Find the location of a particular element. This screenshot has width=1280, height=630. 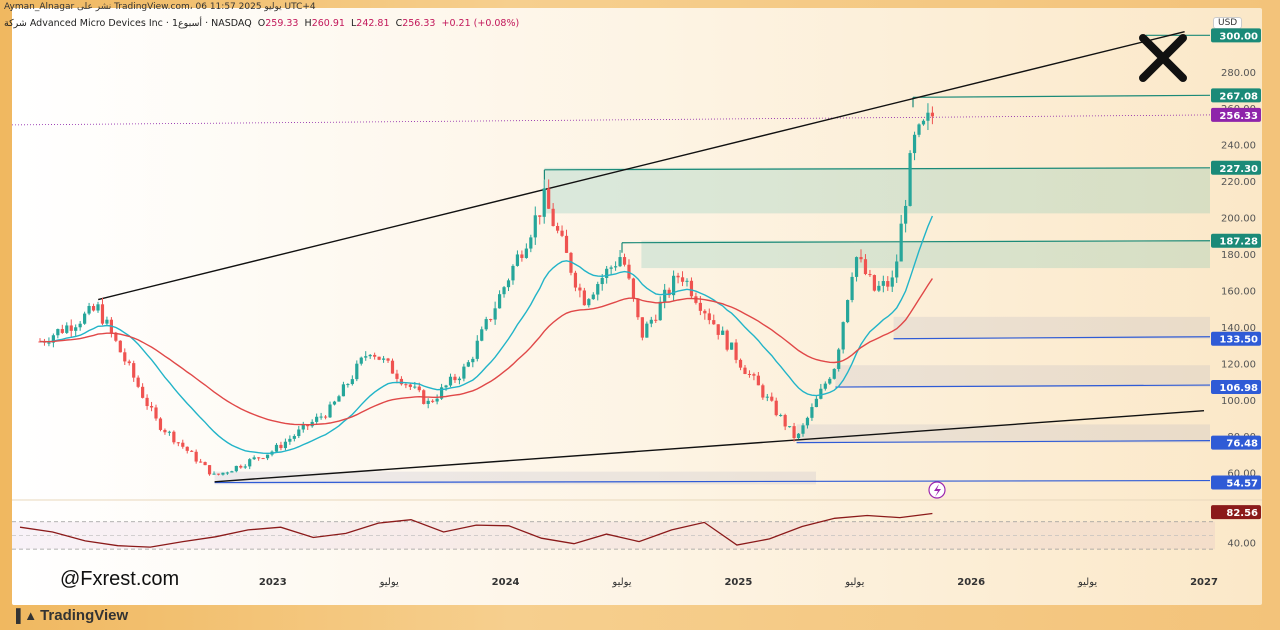

ohlc-high-label: H is located at coordinates (308, 23).